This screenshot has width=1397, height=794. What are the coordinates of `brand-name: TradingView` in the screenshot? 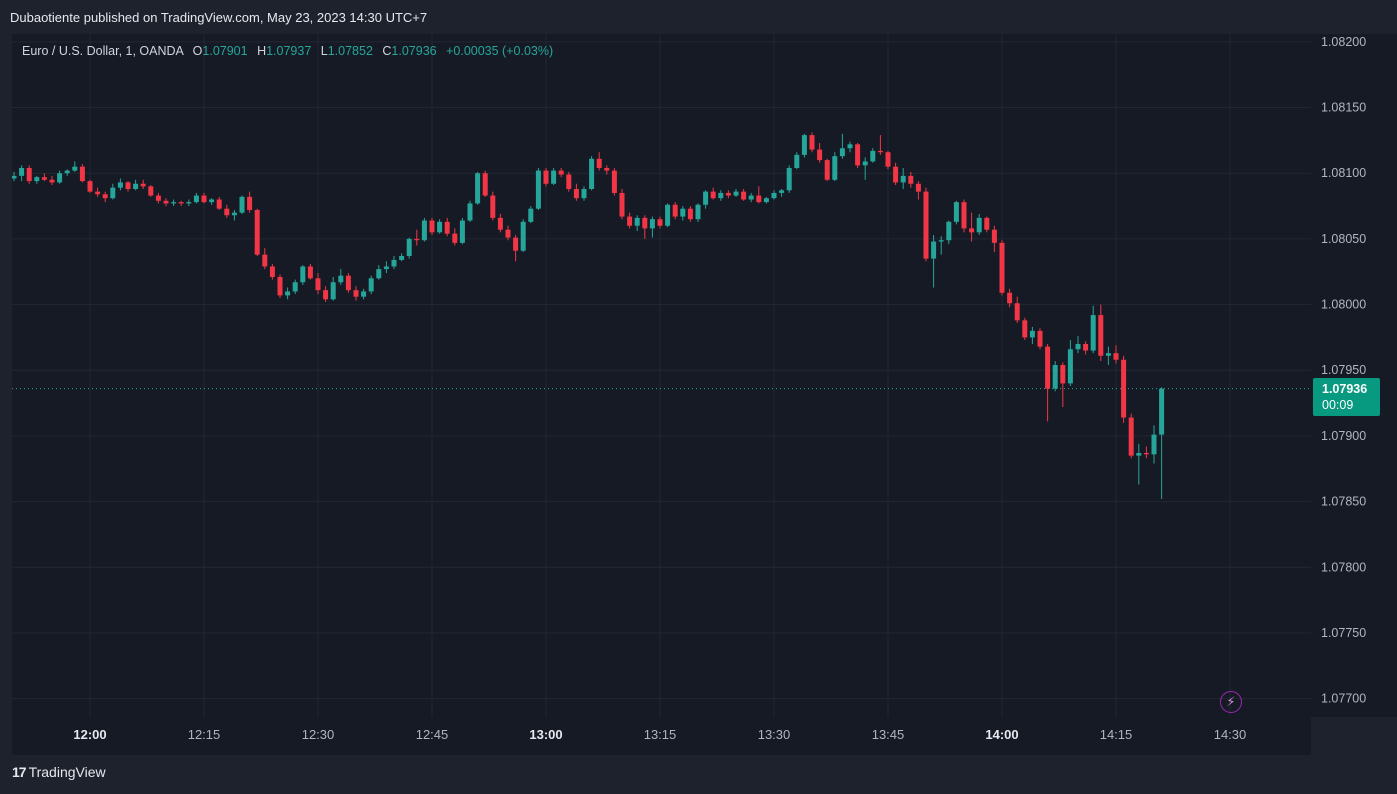 It's located at (67, 772).